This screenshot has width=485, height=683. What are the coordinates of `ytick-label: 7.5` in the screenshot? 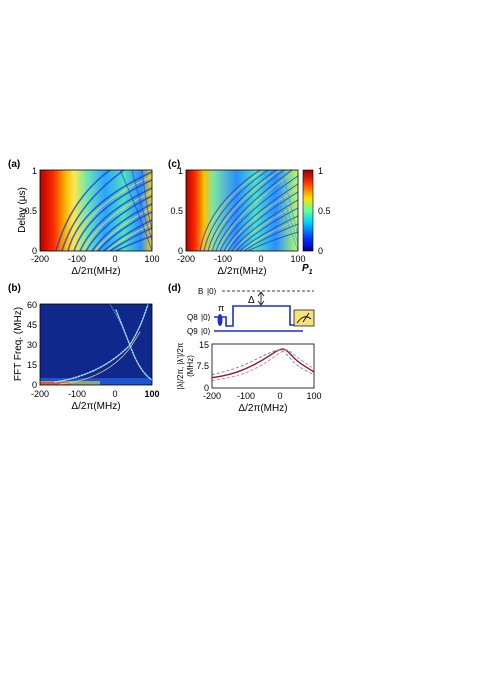 It's located at (202, 366).